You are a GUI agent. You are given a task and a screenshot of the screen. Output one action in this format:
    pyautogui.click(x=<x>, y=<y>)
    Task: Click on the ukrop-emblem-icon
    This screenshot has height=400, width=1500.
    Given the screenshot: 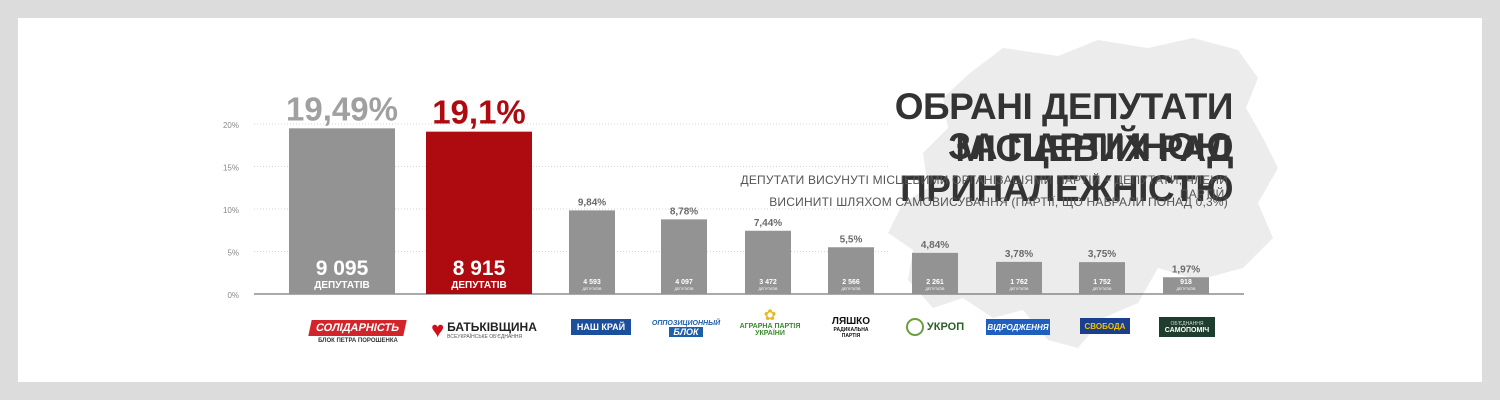 What is the action you would take?
    pyautogui.click(x=914, y=327)
    